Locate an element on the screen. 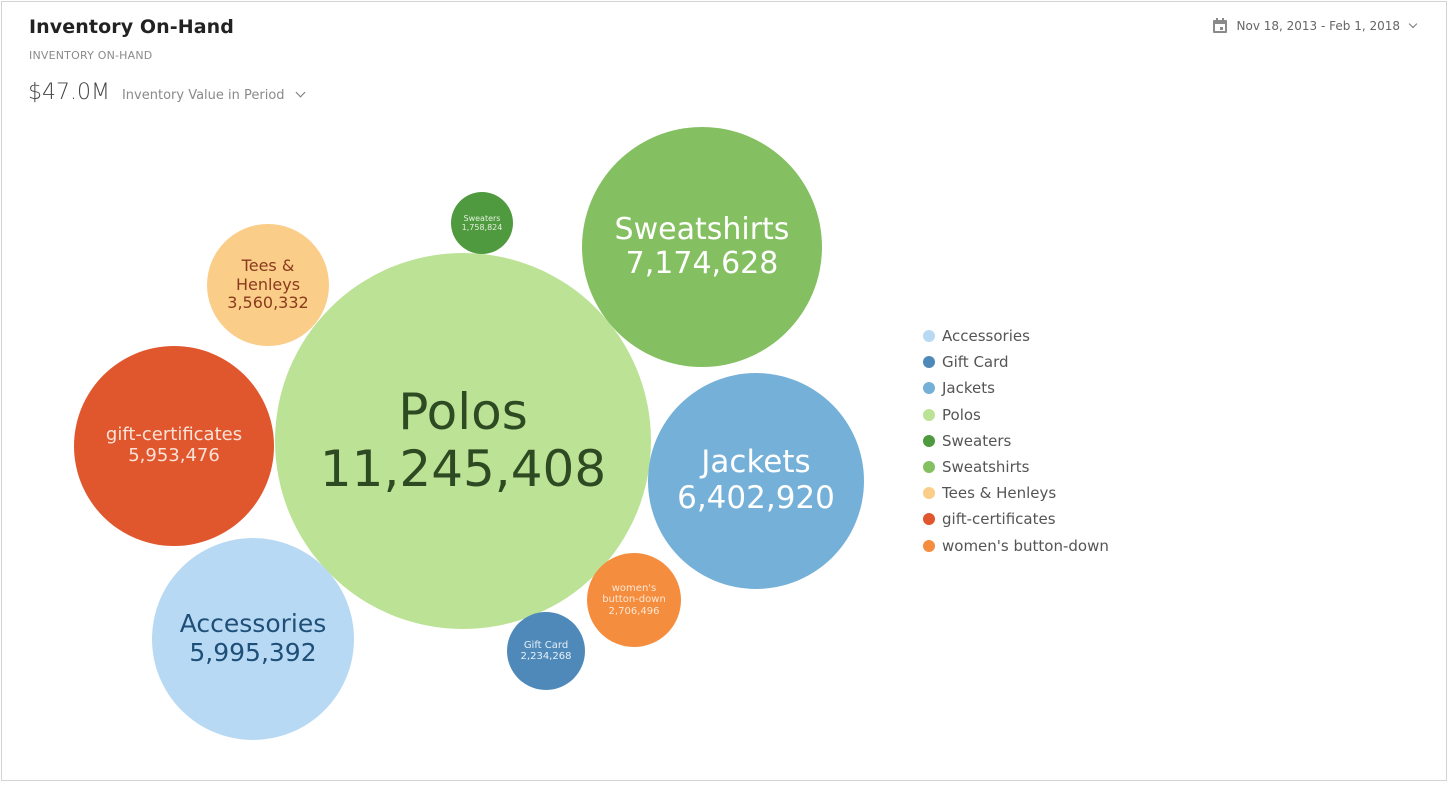 The height and width of the screenshot is (785, 1450). legend-item: Gift Card is located at coordinates (1016, 362).